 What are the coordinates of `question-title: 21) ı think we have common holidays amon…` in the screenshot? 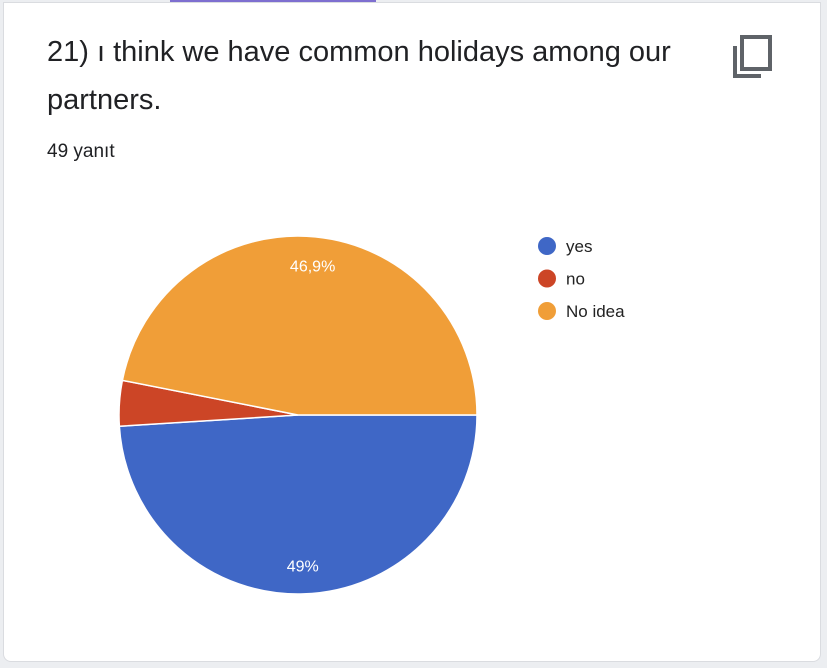 It's located at (359, 76).